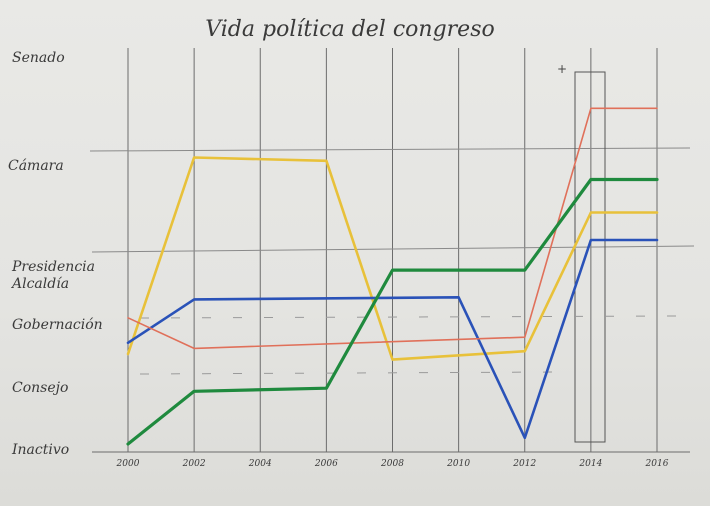  I want to click on x-tick-label: 2000, so click(128, 464).